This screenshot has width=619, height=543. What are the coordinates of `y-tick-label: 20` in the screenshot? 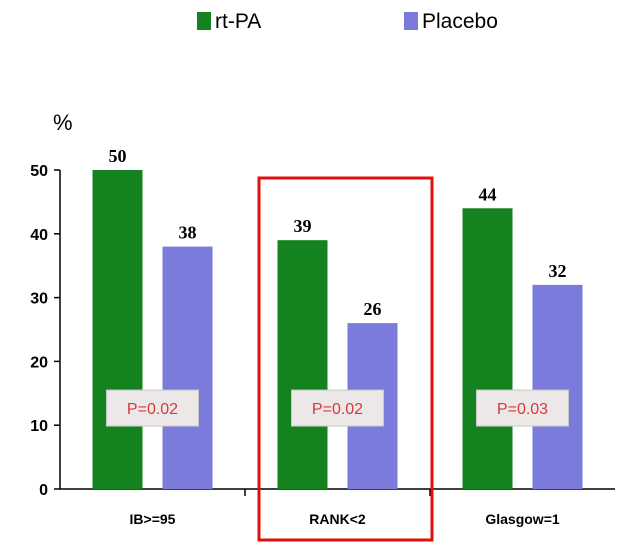 It's located at (39, 362).